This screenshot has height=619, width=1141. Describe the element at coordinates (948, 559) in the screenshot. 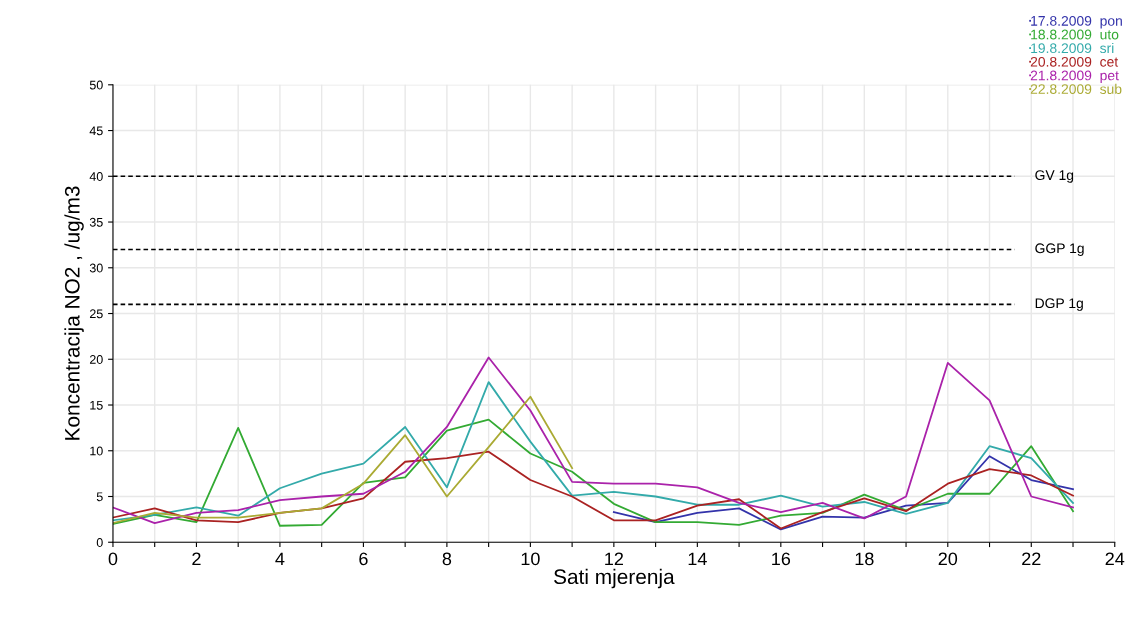

I see `x-tick-label: 20` at that location.